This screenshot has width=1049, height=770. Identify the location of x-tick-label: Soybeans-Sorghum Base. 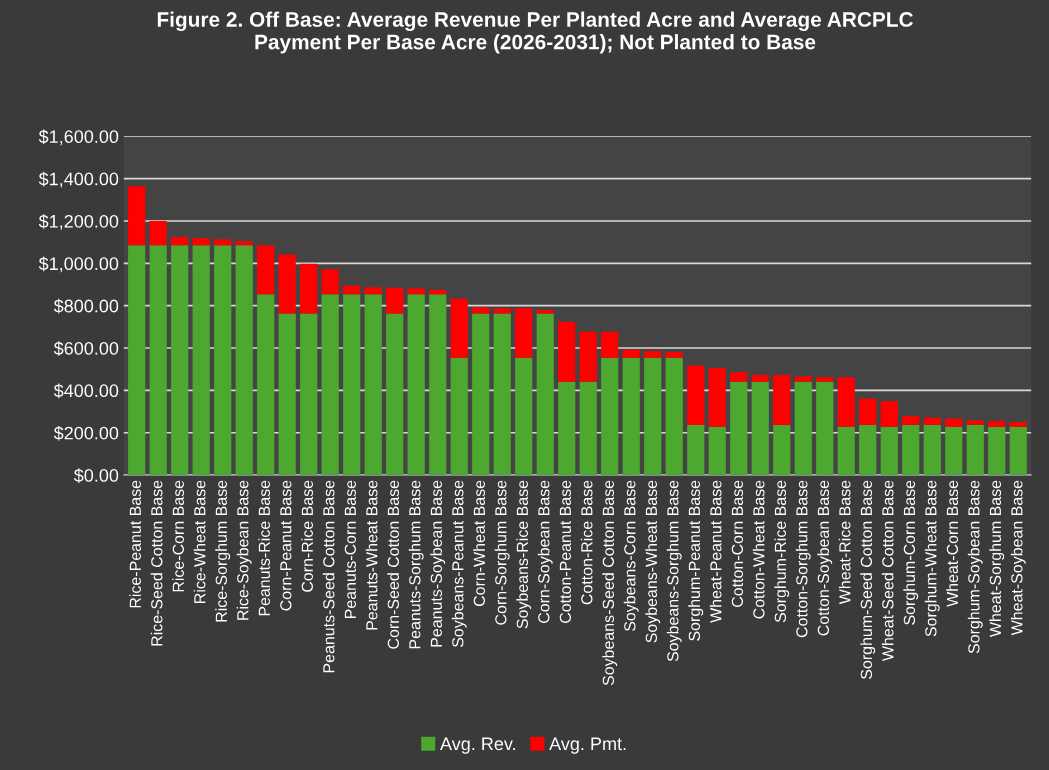
(674, 571).